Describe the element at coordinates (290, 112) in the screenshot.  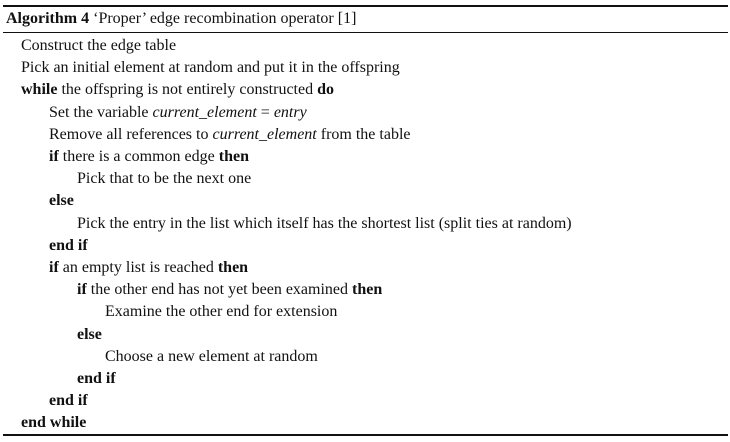
I see `variable: entry` at that location.